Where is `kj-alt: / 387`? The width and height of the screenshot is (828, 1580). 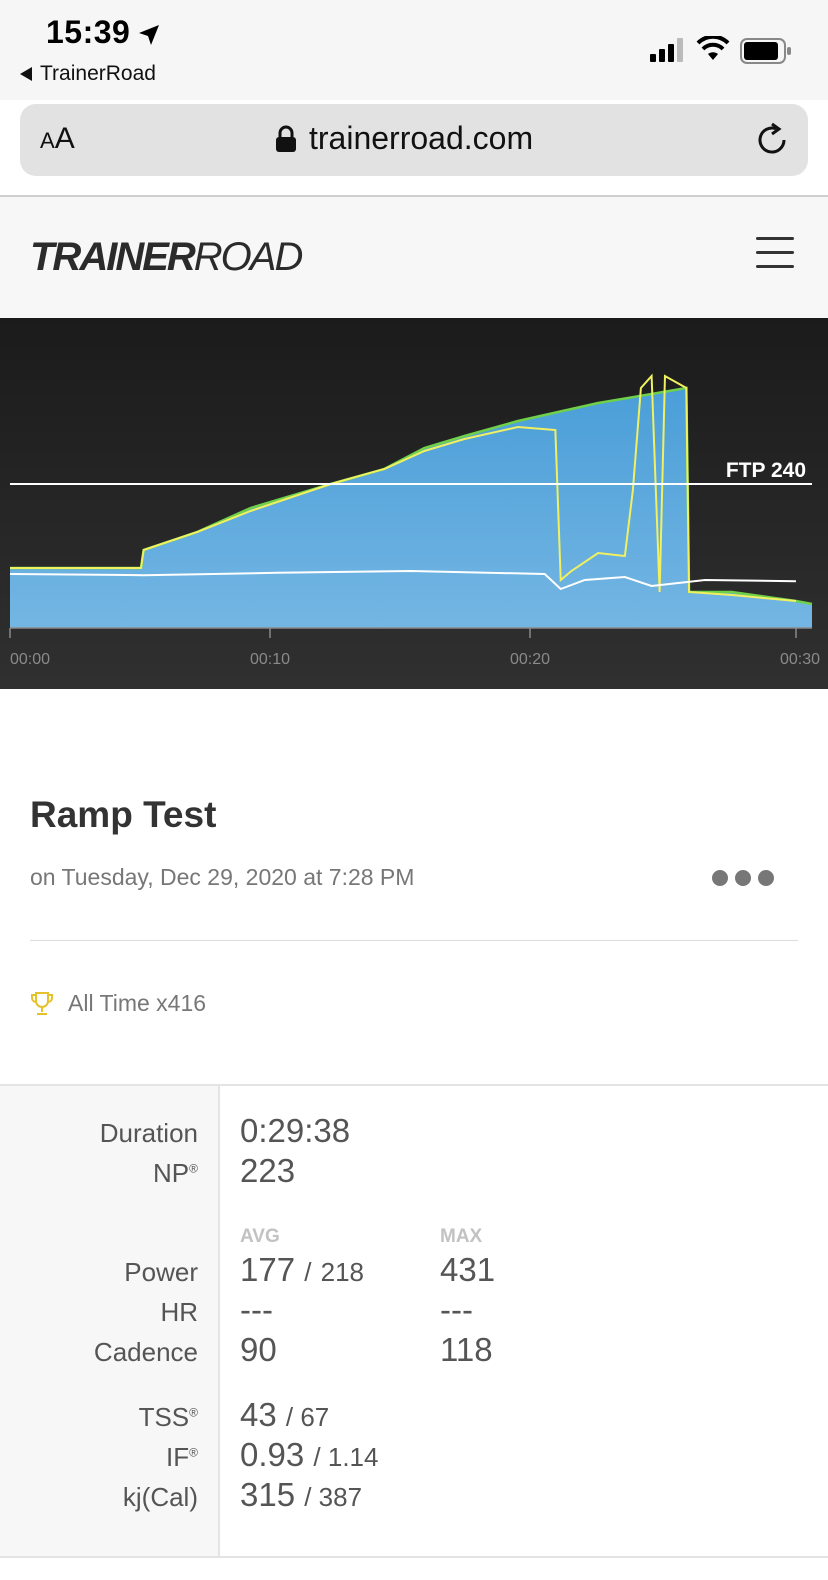 kj-alt: / 387 is located at coordinates (333, 1497).